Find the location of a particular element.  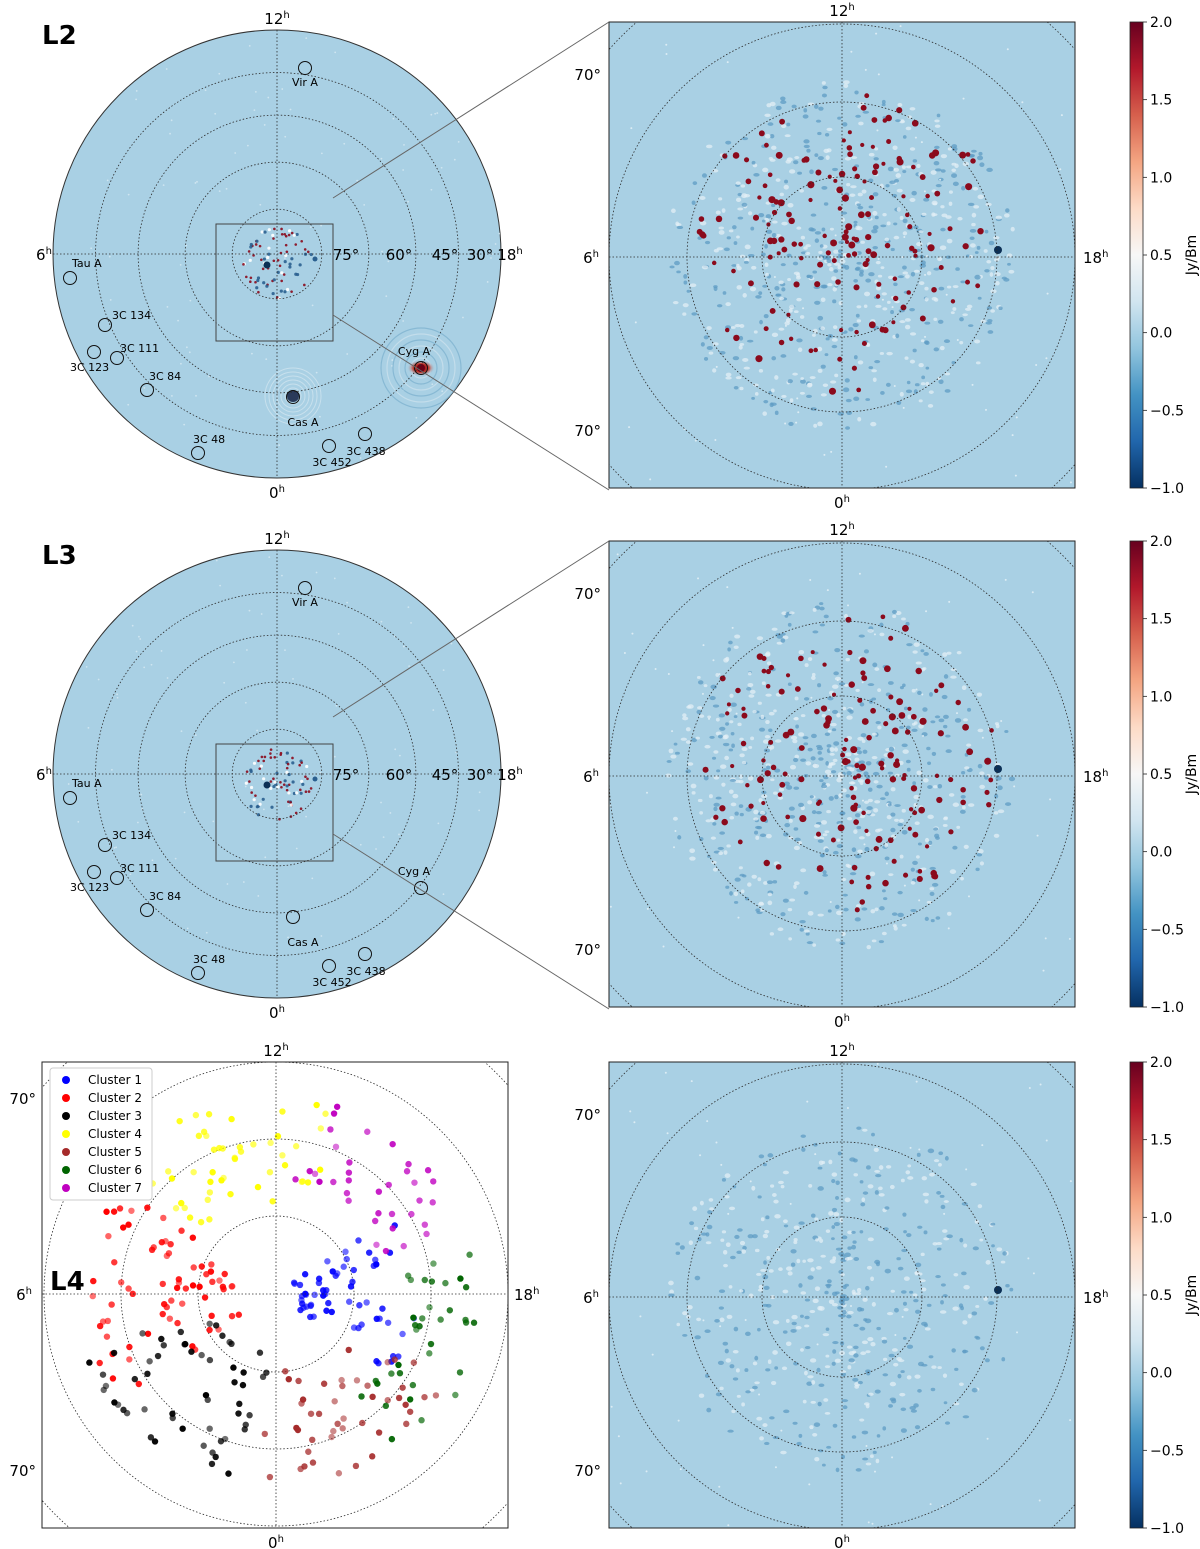

bright-central-source is located at coordinates (315, 259).